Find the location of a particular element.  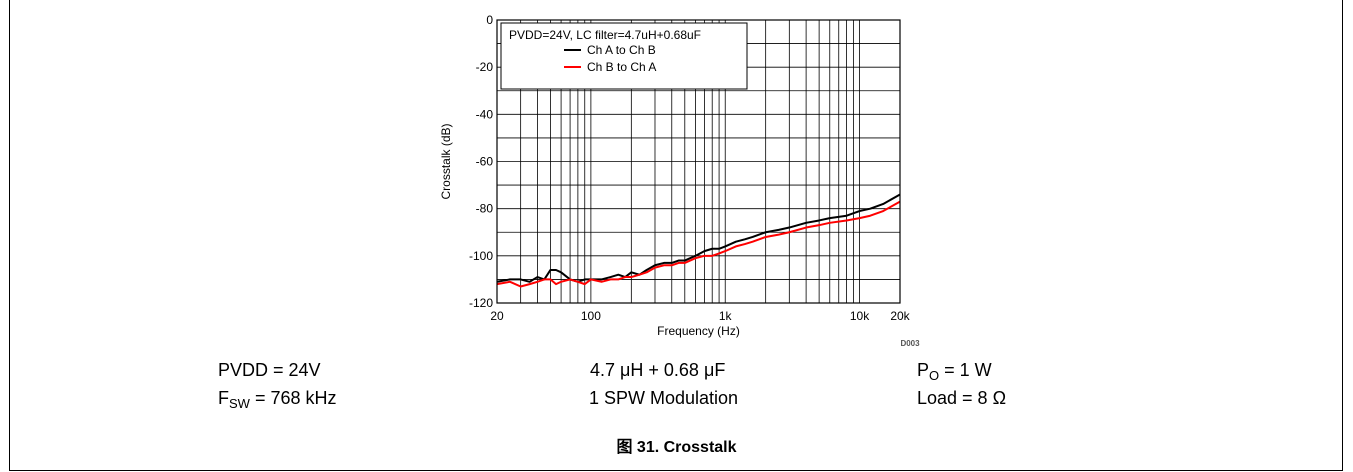

source-id-label: D003 is located at coordinates (910, 343).